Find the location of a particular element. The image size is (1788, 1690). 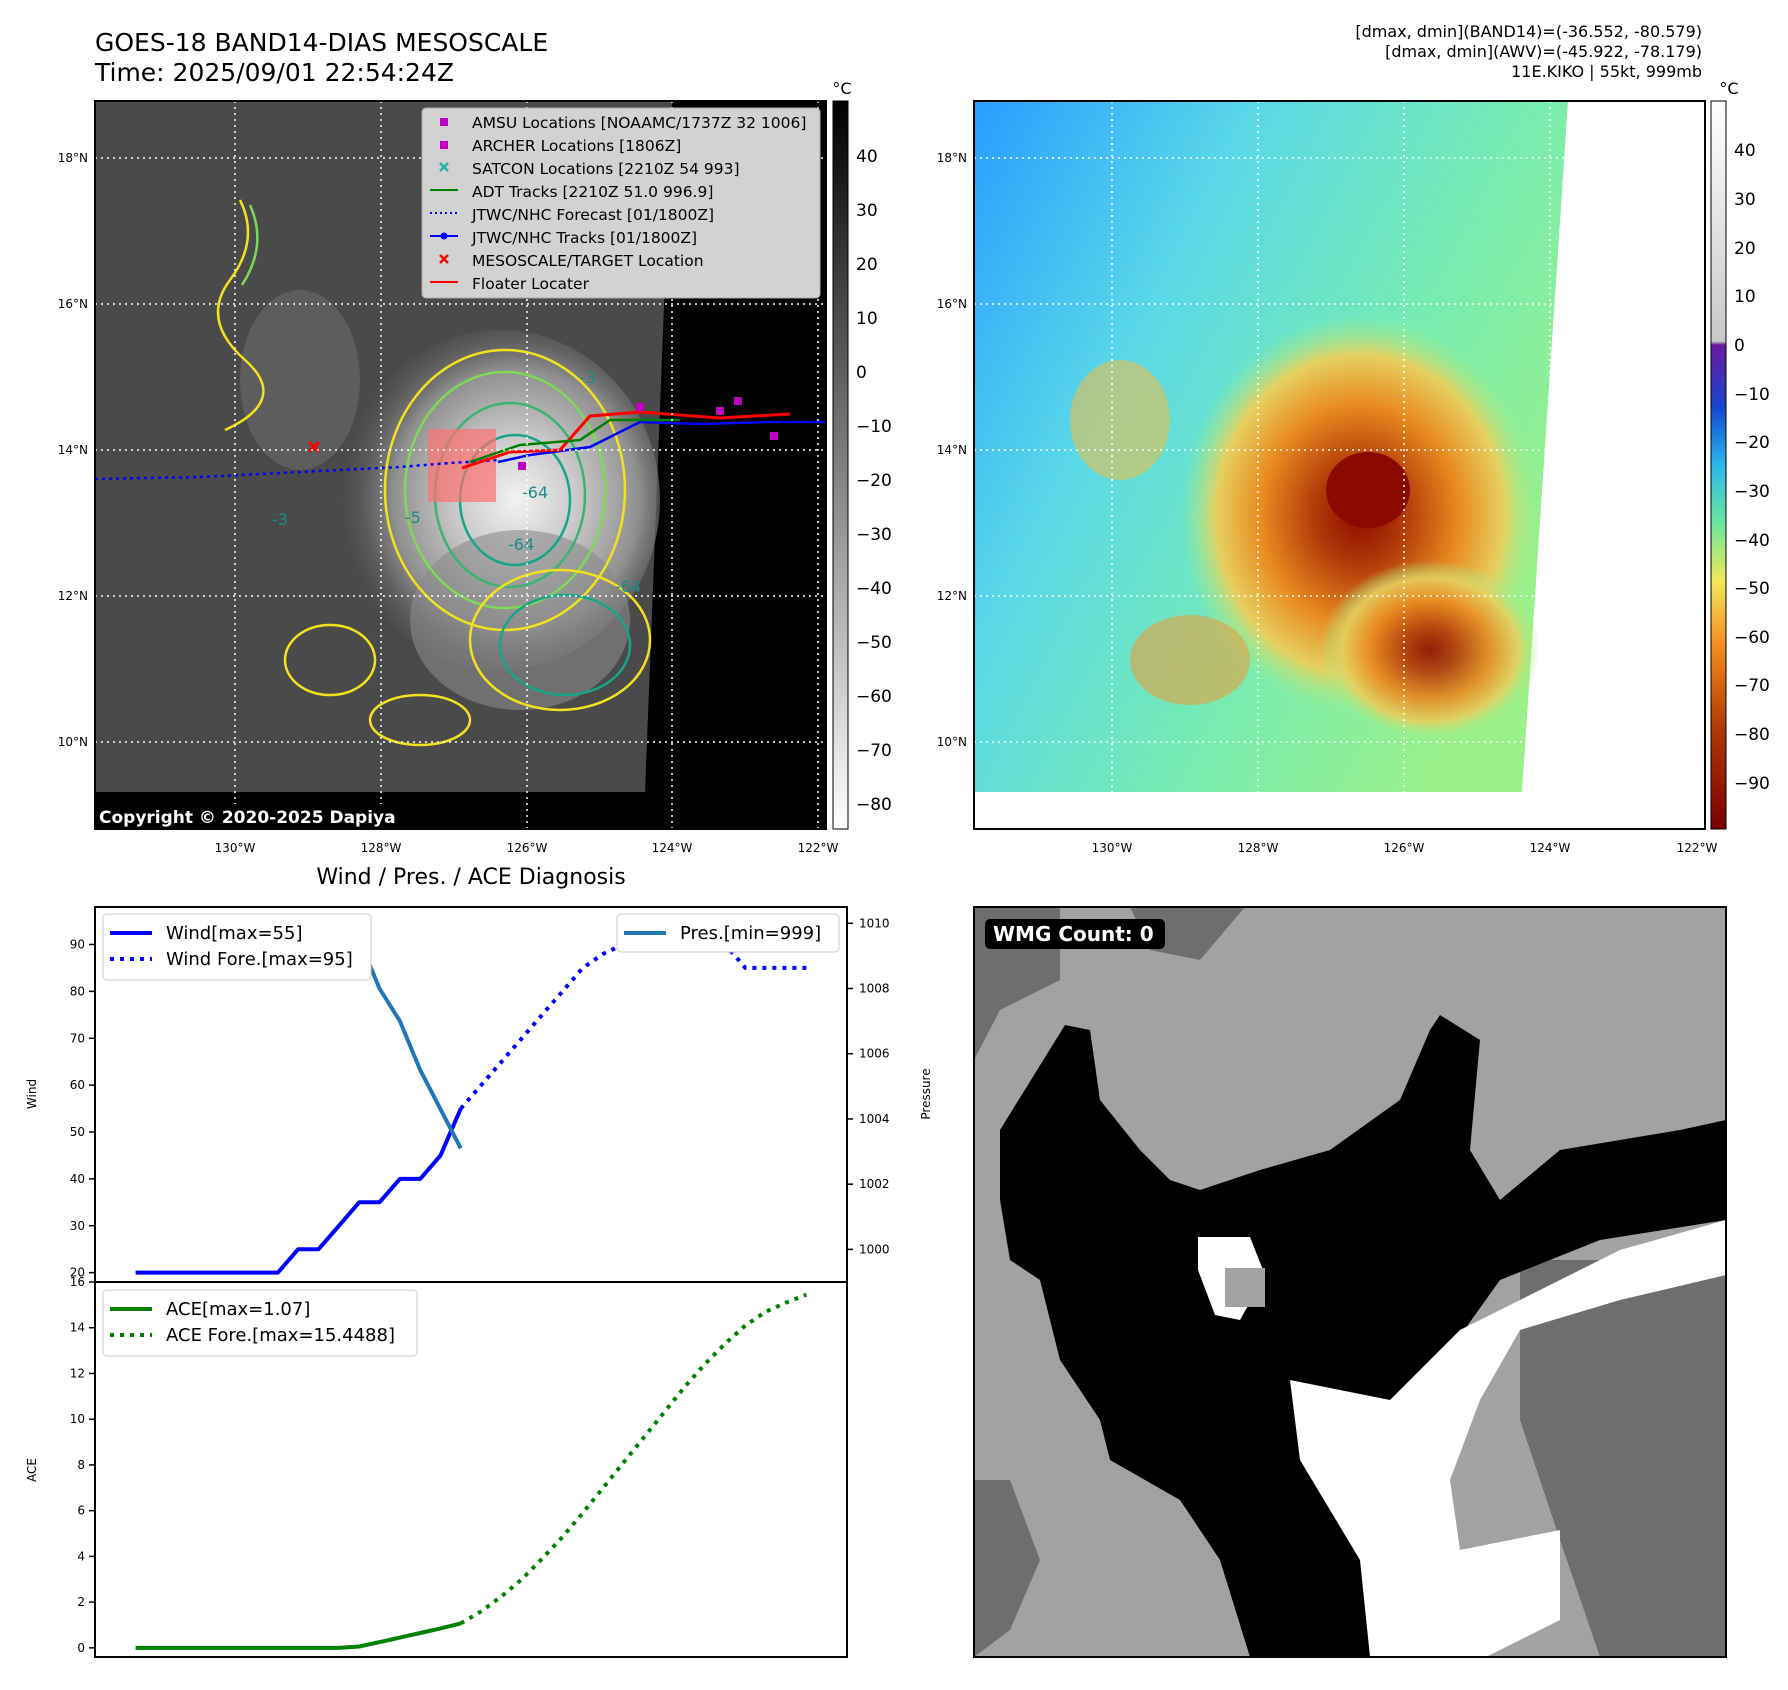

pressure-legend: Pres.[min=999] is located at coordinates (728, 933).